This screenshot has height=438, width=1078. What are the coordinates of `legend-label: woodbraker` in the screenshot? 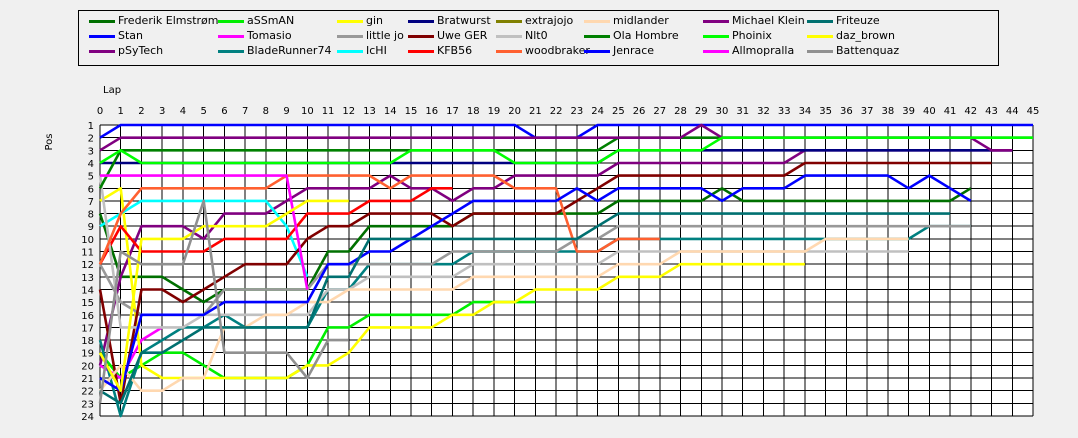 It's located at (557, 50).